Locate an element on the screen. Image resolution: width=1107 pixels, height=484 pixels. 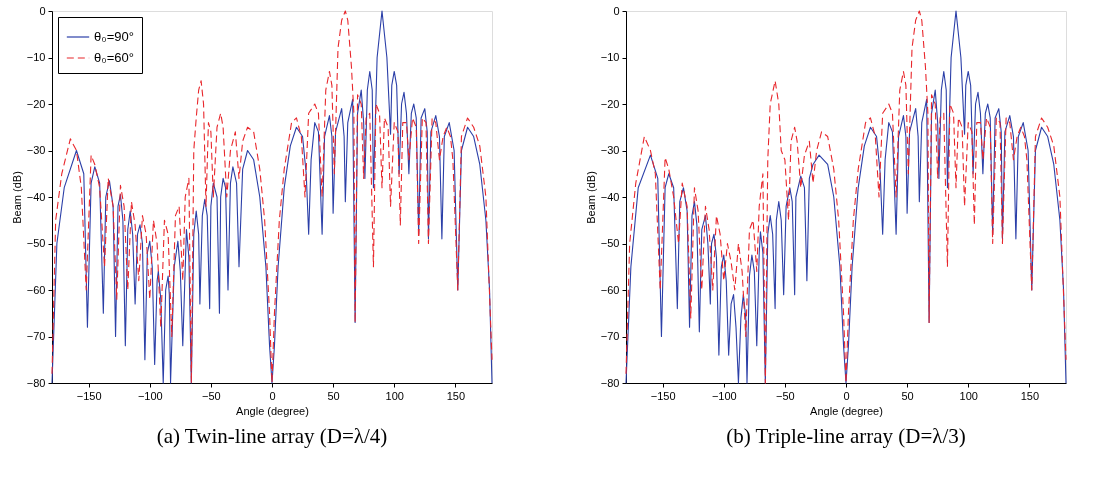
legend-label: θ₀=60° is located at coordinates (114, 57).